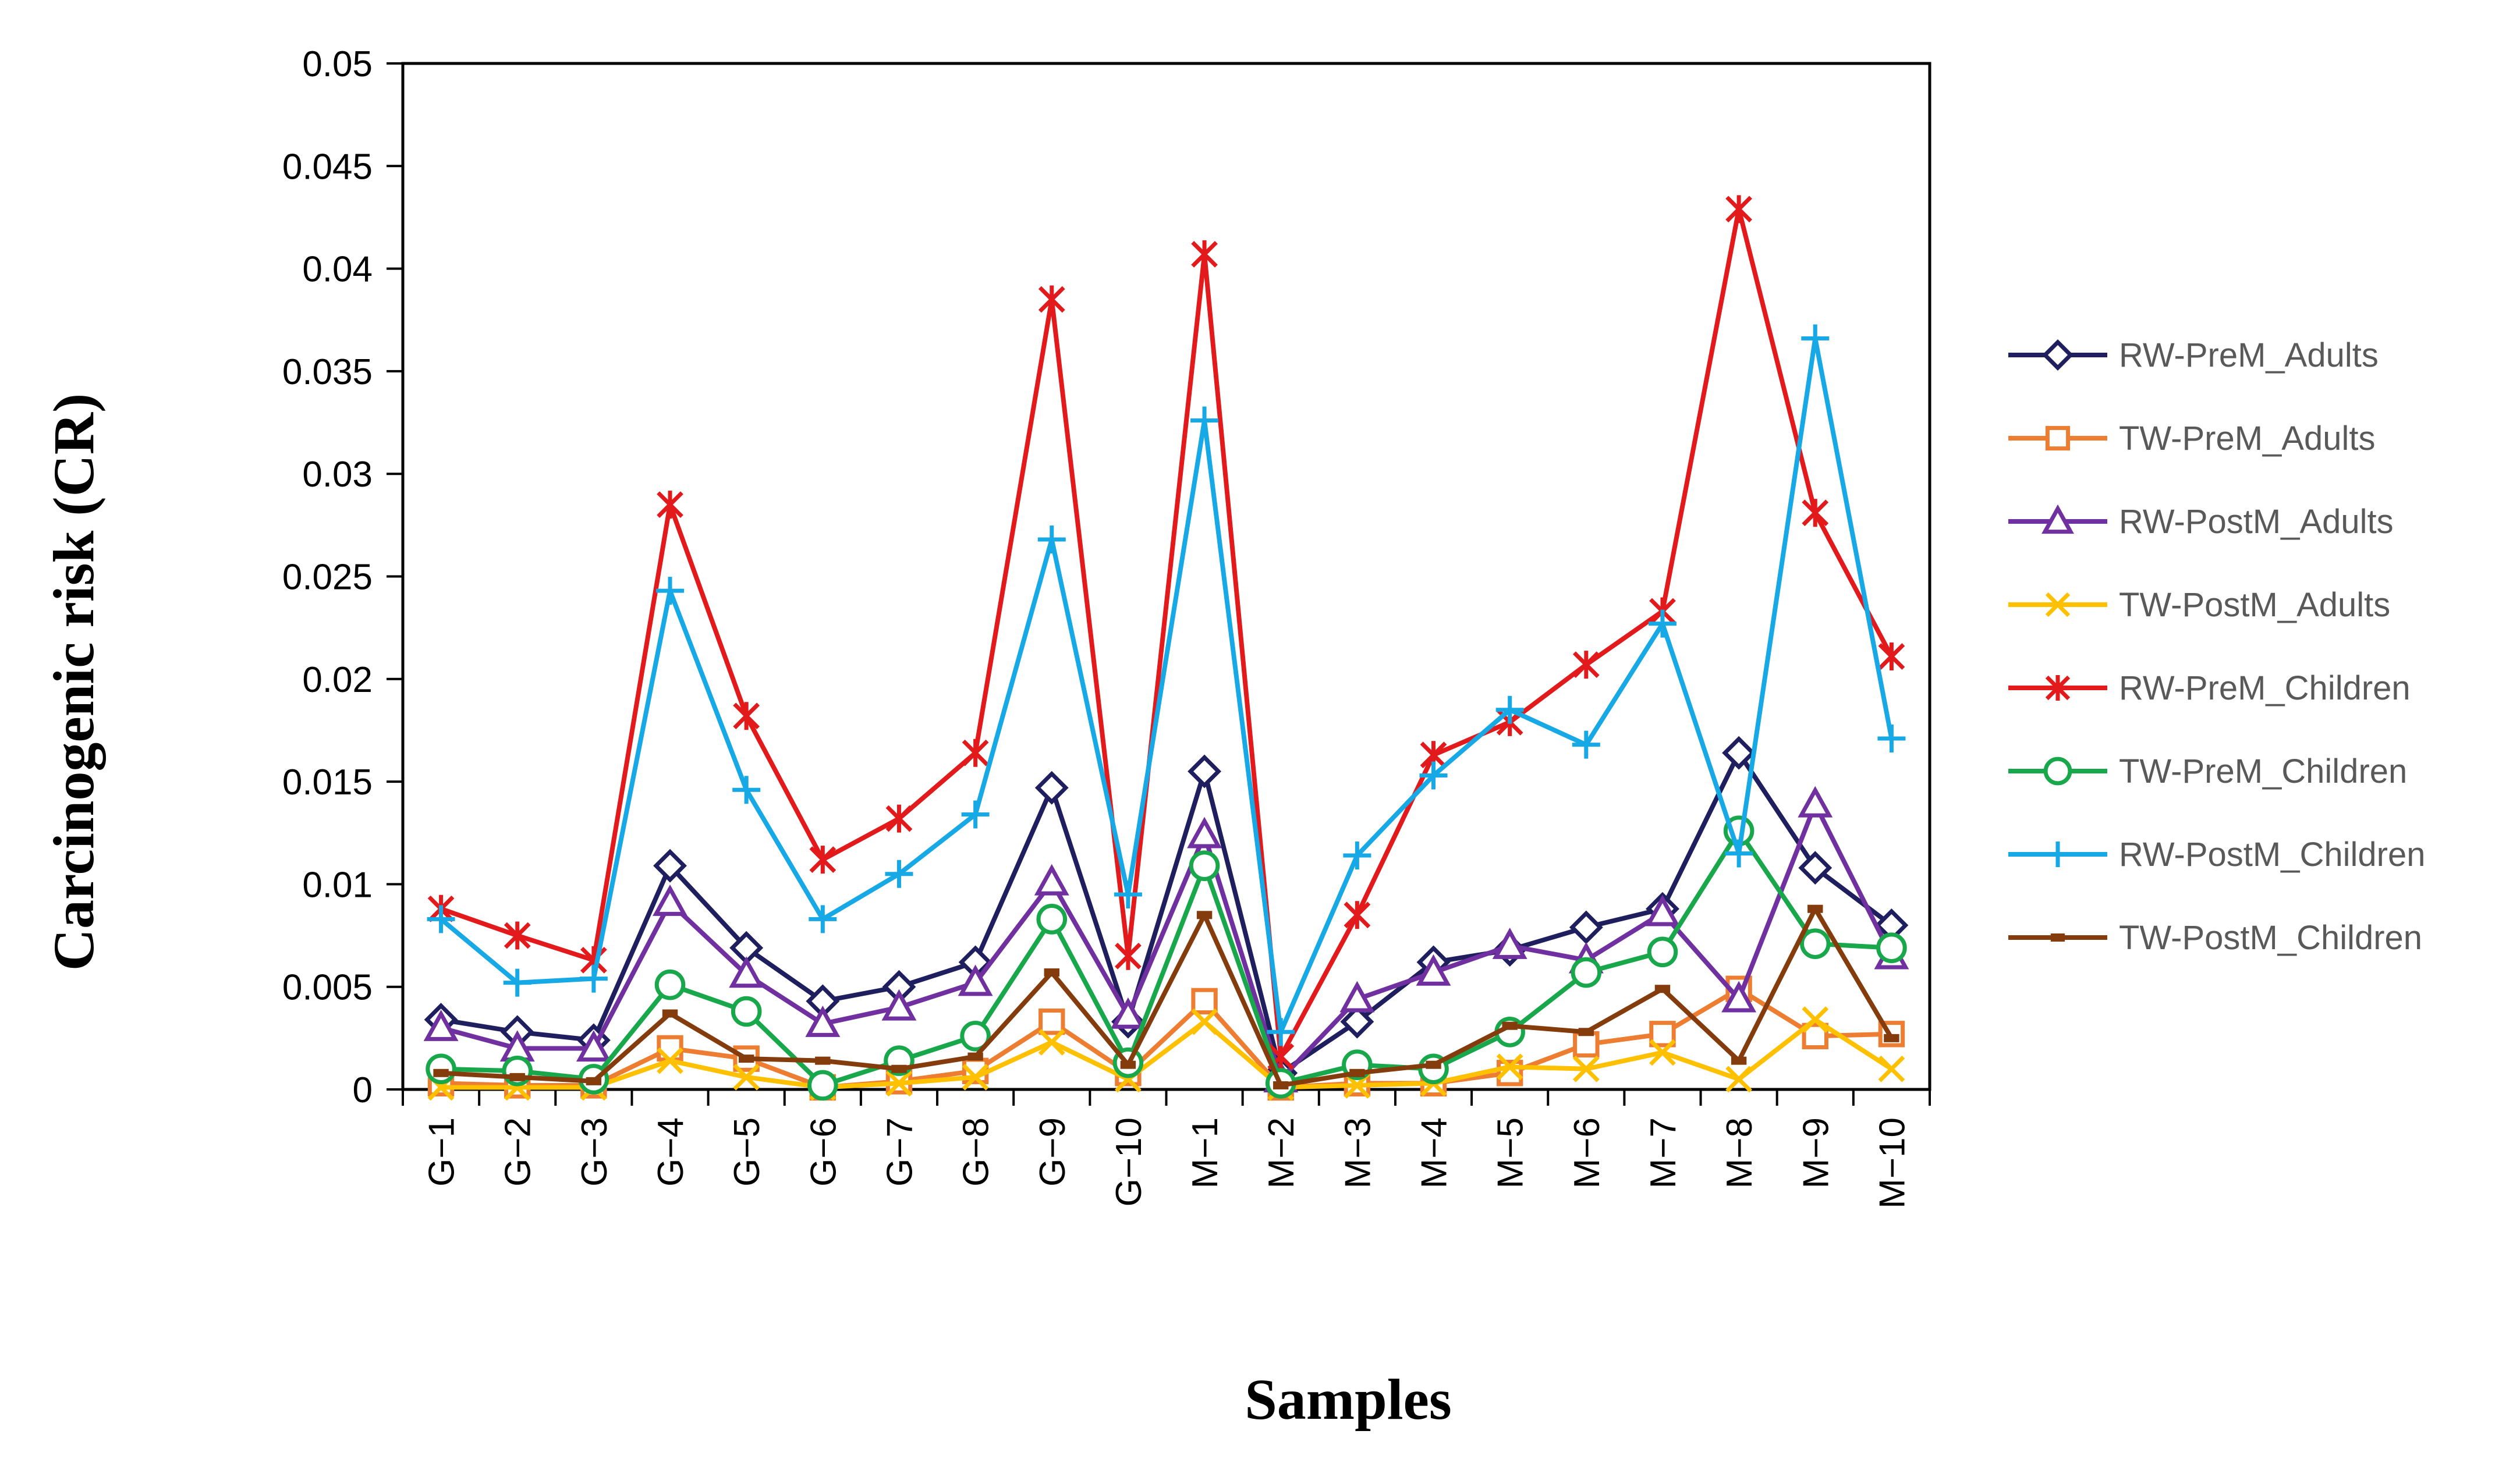 The image size is (2513, 1484). Describe the element at coordinates (2270, 938) in the screenshot. I see `legend-label: TW-PostM_Children` at that location.